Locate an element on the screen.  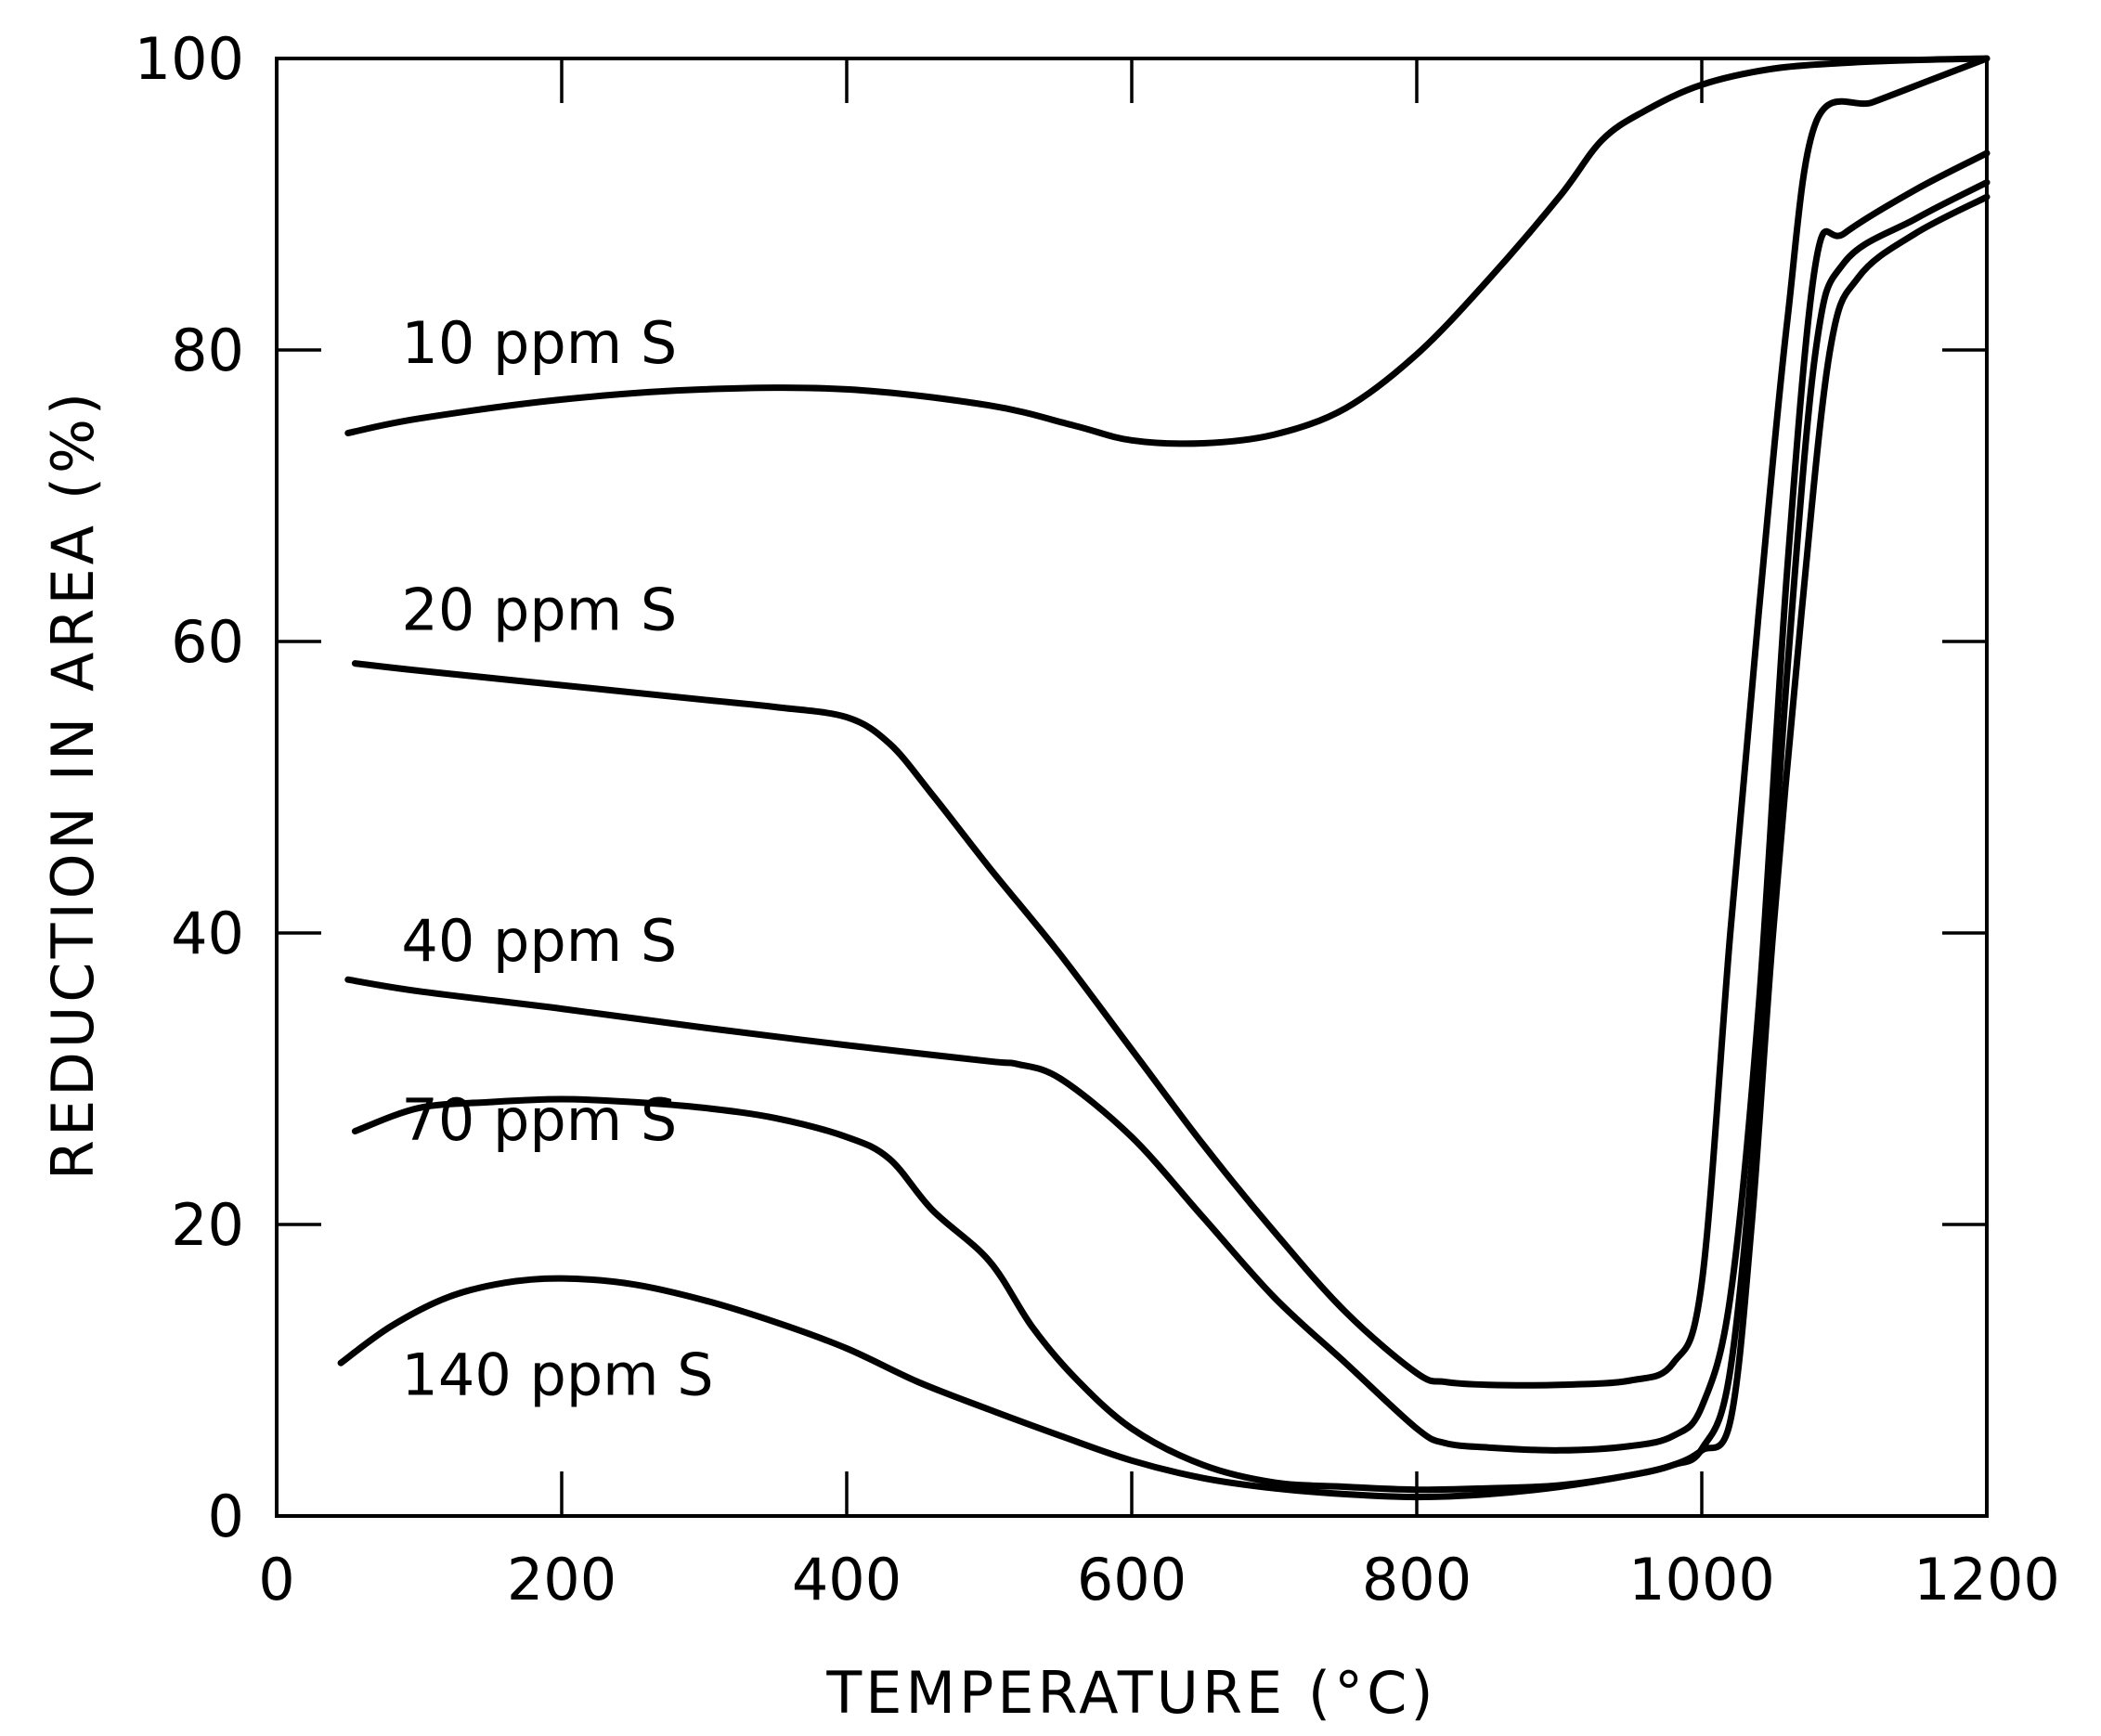
y-tick-label: 100 is located at coordinates (189, 59).